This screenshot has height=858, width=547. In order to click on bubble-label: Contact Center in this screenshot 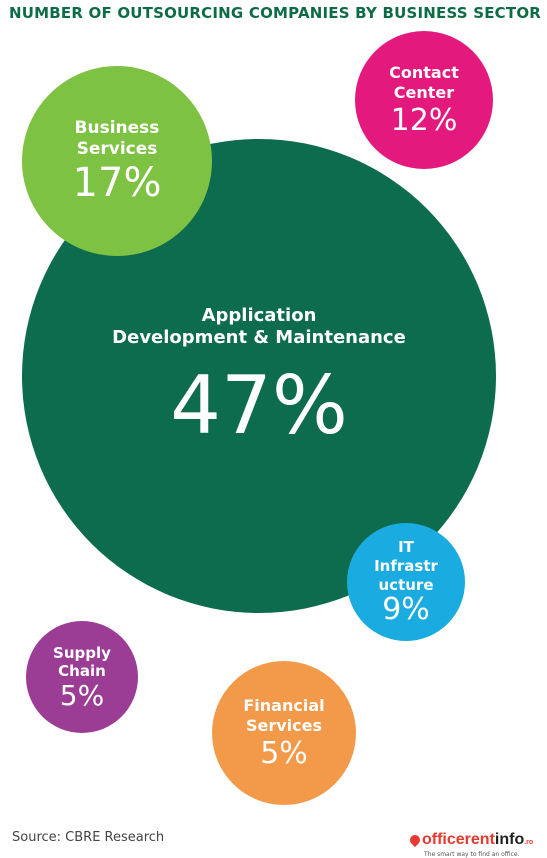, I will do `click(424, 83)`.